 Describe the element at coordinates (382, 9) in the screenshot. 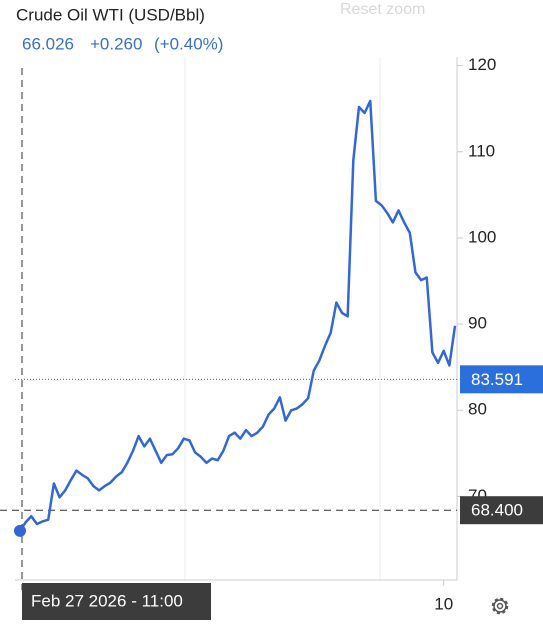

I see `reset-zoom: Reset zoom` at that location.